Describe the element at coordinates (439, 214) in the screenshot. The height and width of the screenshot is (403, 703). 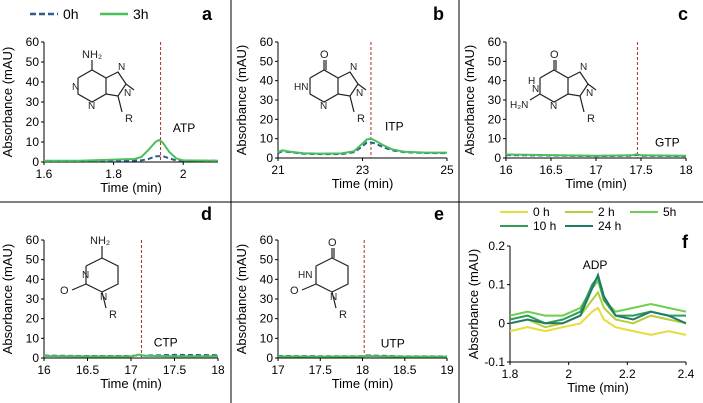
I see `panel-label: e` at that location.